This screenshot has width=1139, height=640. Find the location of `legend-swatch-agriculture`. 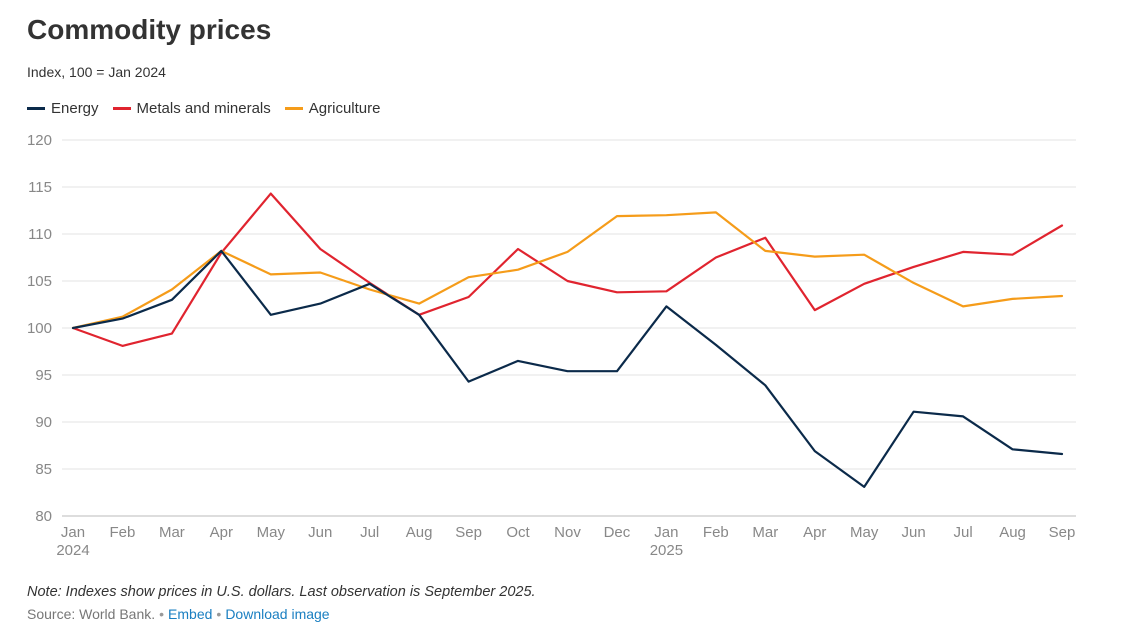

legend-swatch-agriculture is located at coordinates (293, 108).